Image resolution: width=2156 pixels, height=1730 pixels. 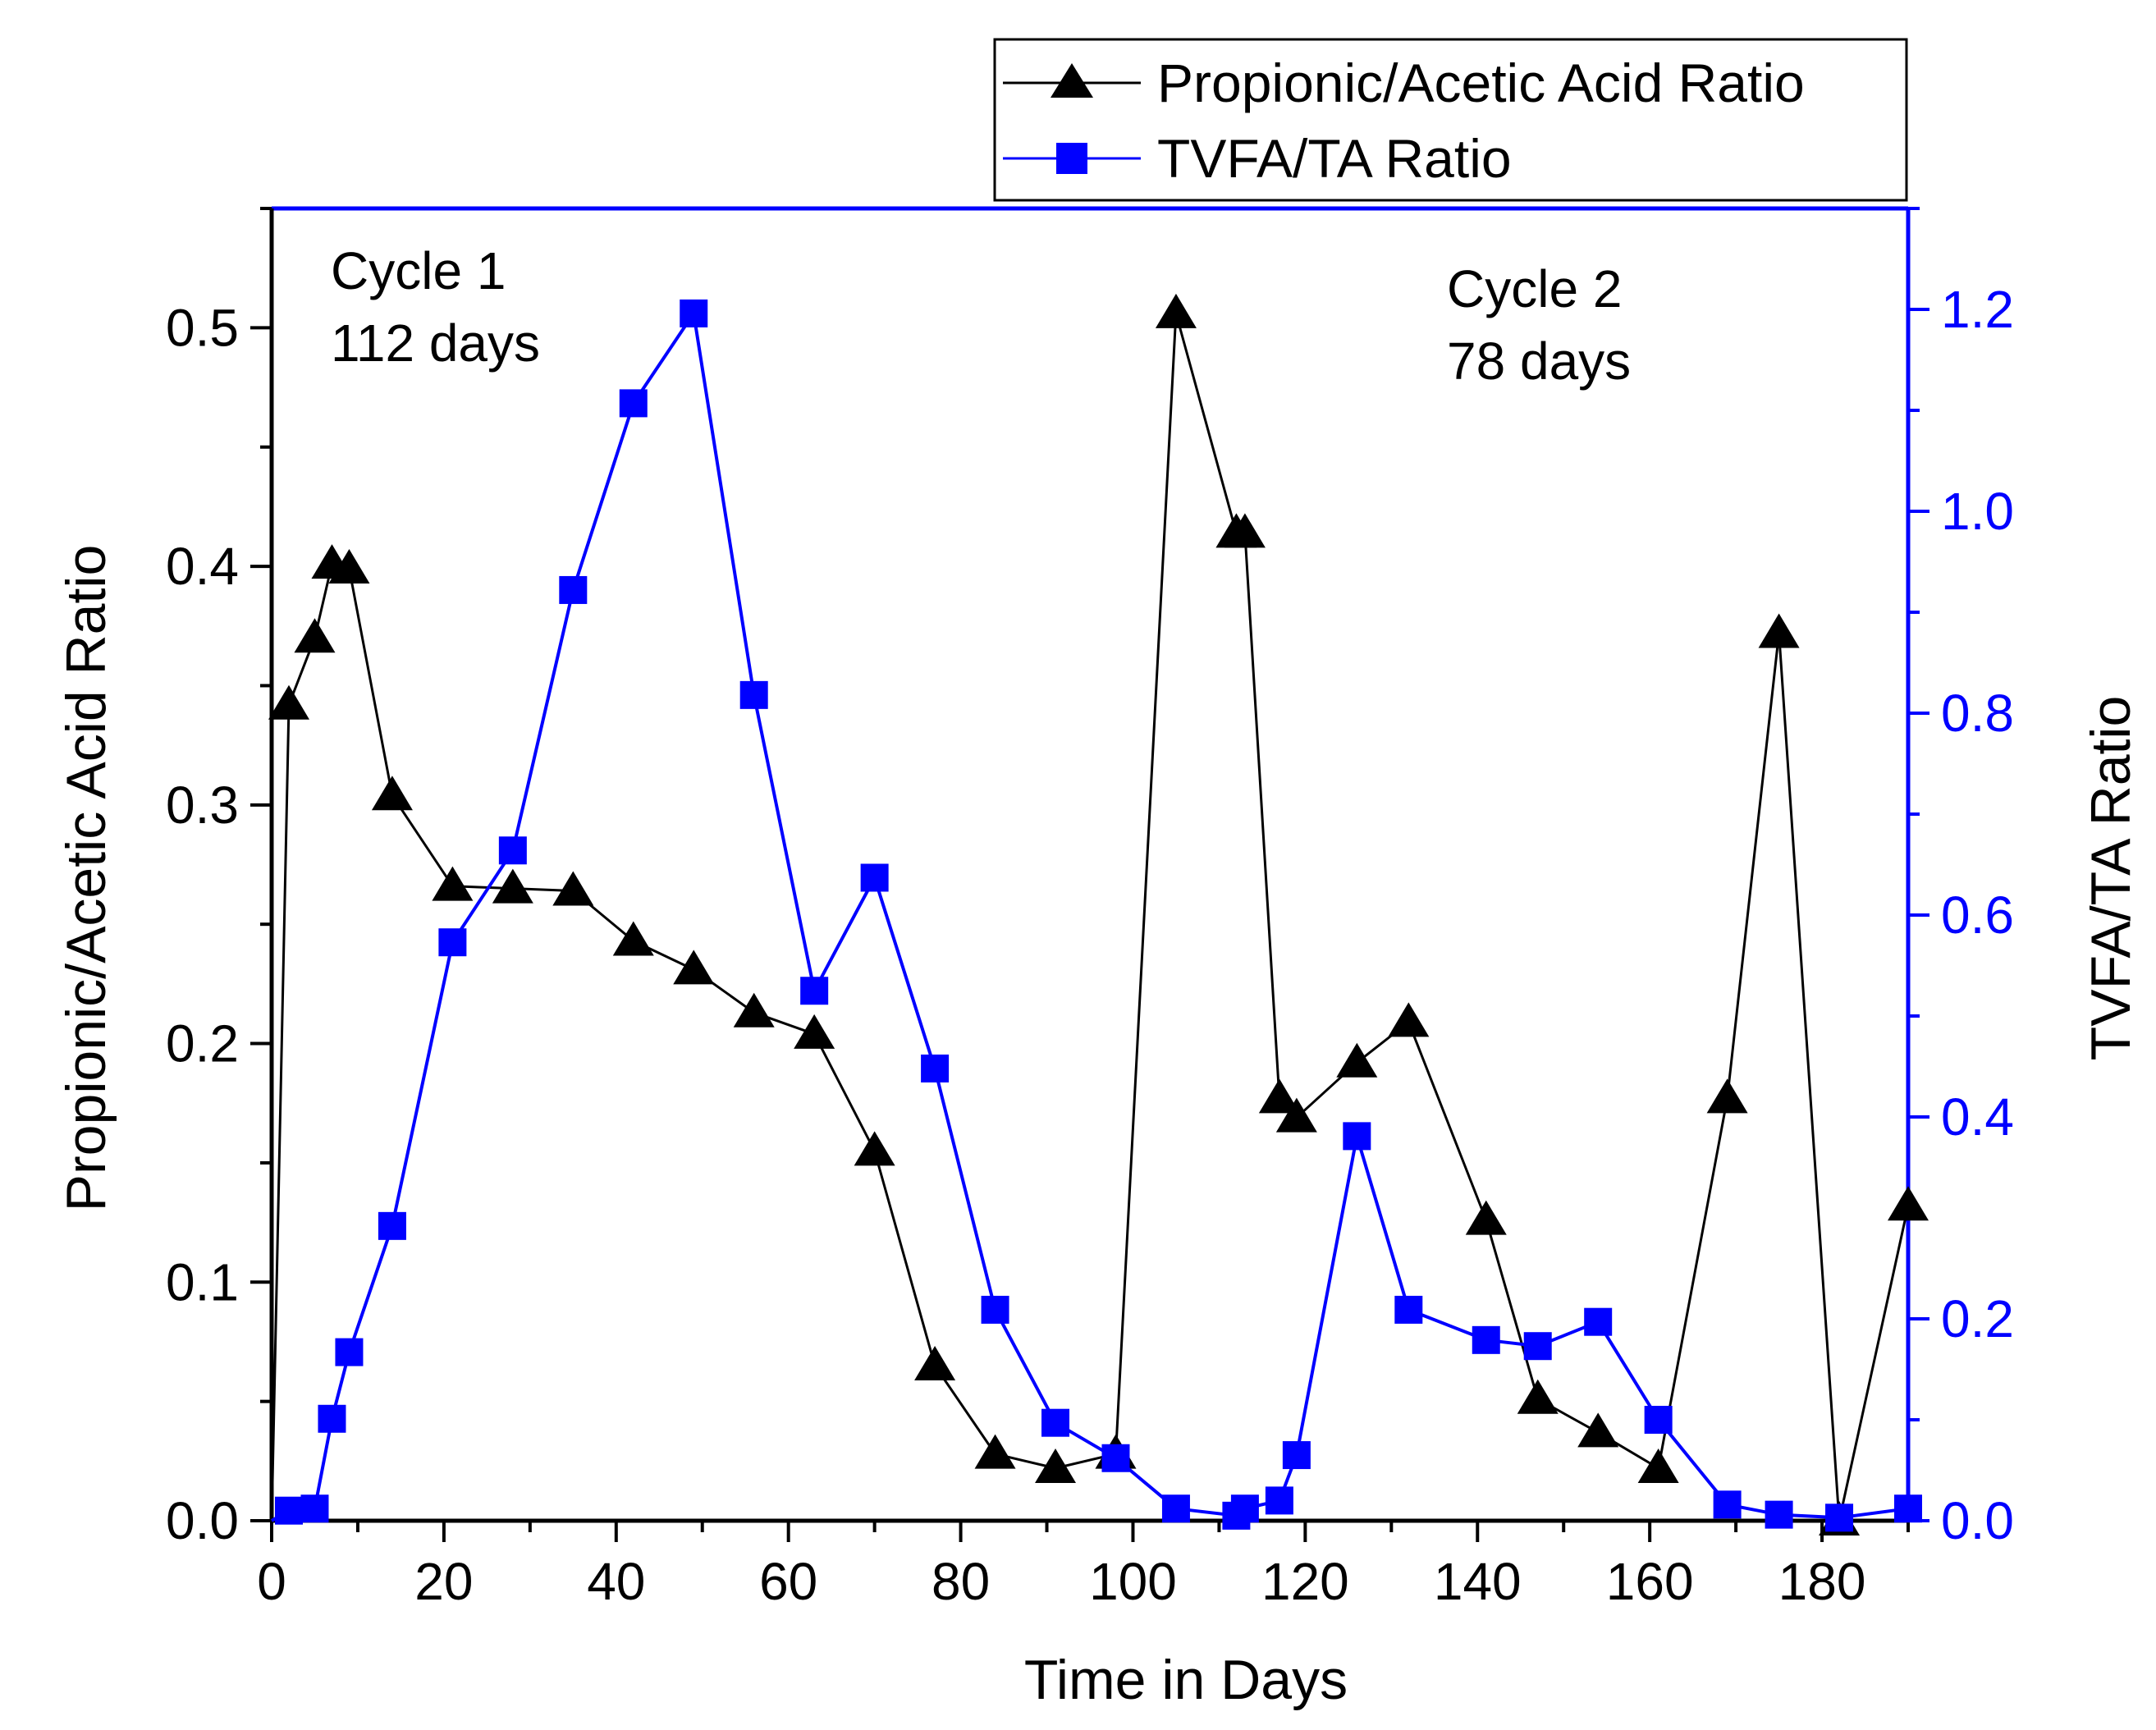 I want to click on annotation-cycle-2-line2: 78 days, so click(x=1539, y=361).